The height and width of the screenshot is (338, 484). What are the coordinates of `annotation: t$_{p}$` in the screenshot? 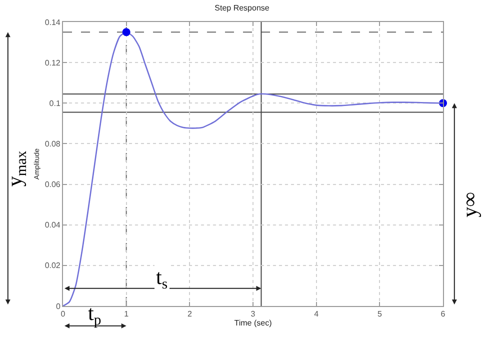 It's located at (95, 314).